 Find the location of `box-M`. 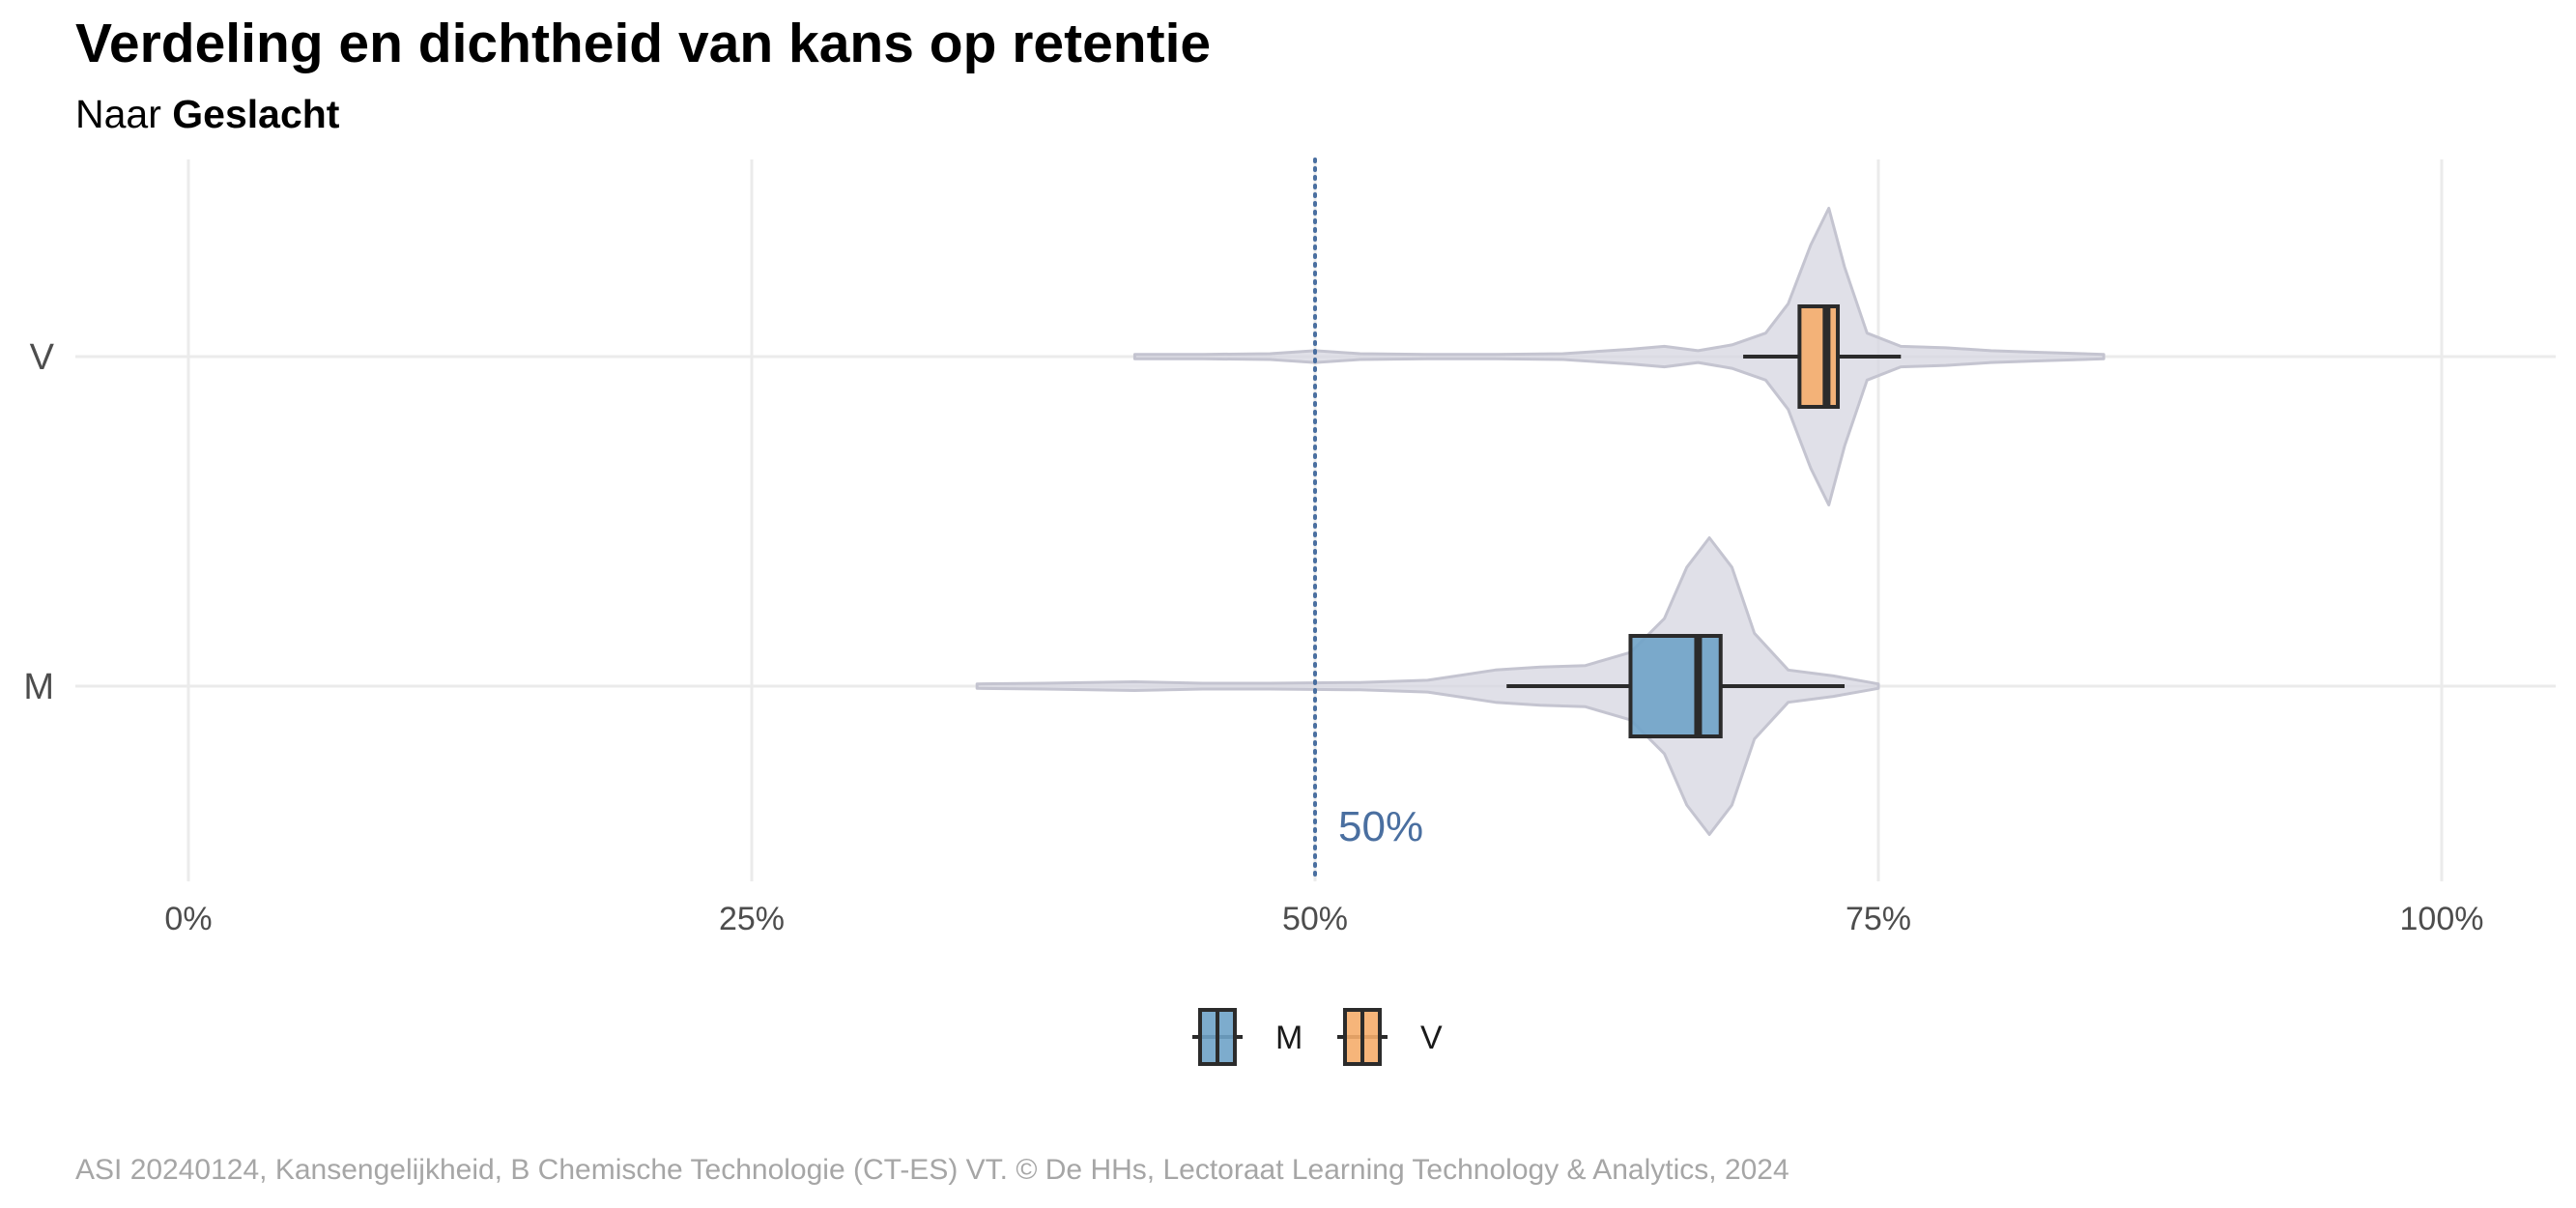

box-M is located at coordinates (1676, 686).